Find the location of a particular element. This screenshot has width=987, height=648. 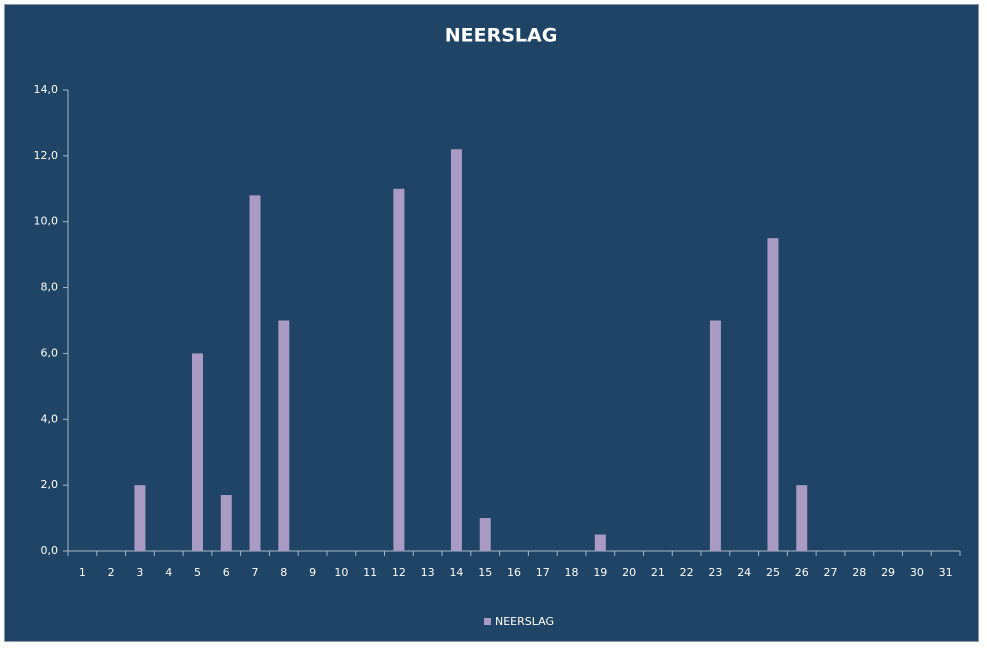

y-tick-label: 10,0 is located at coordinates (46, 221).